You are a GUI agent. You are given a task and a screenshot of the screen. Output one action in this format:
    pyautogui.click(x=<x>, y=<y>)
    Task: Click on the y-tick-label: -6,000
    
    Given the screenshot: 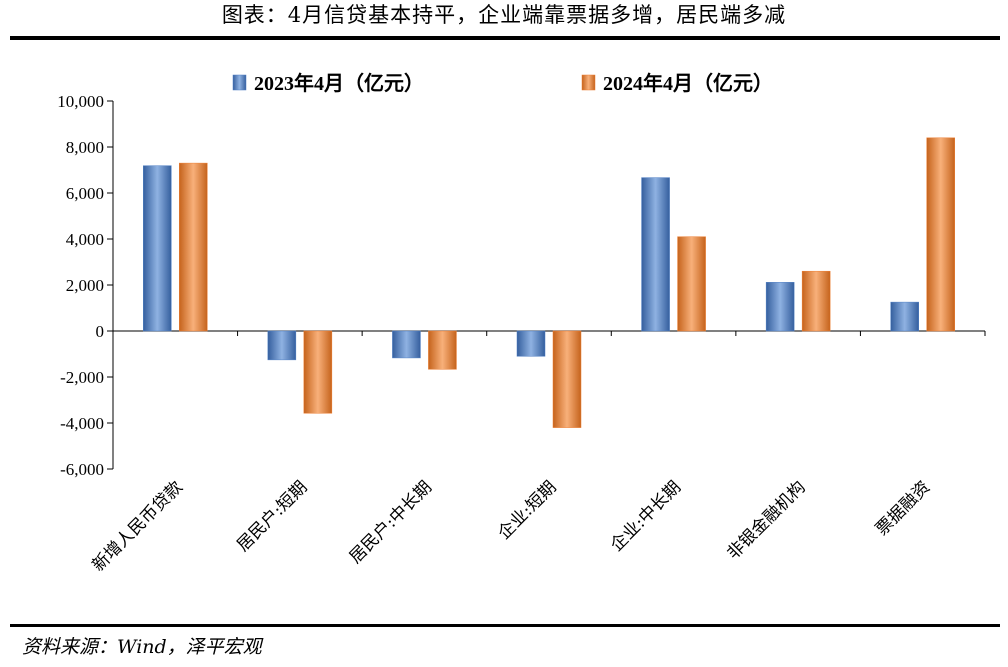 What is the action you would take?
    pyautogui.click(x=82, y=469)
    